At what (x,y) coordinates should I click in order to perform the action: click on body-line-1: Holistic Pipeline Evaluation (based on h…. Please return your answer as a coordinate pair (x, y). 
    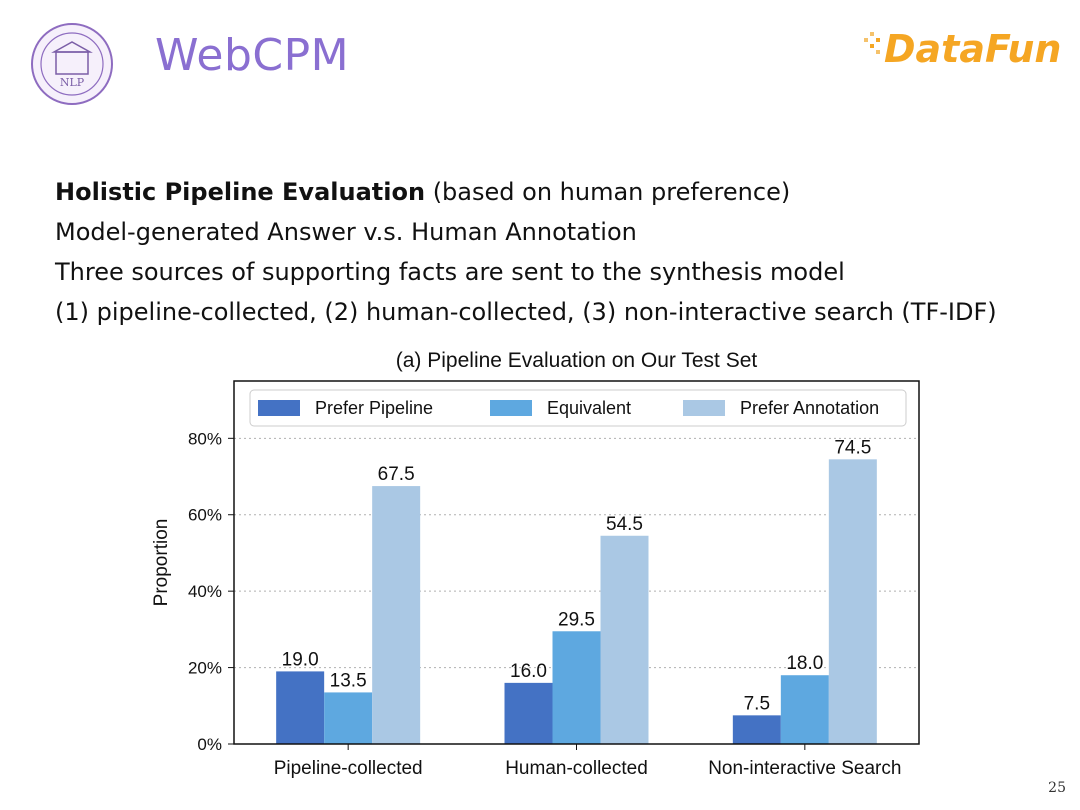
    Looking at the image, I should click on (560, 192).